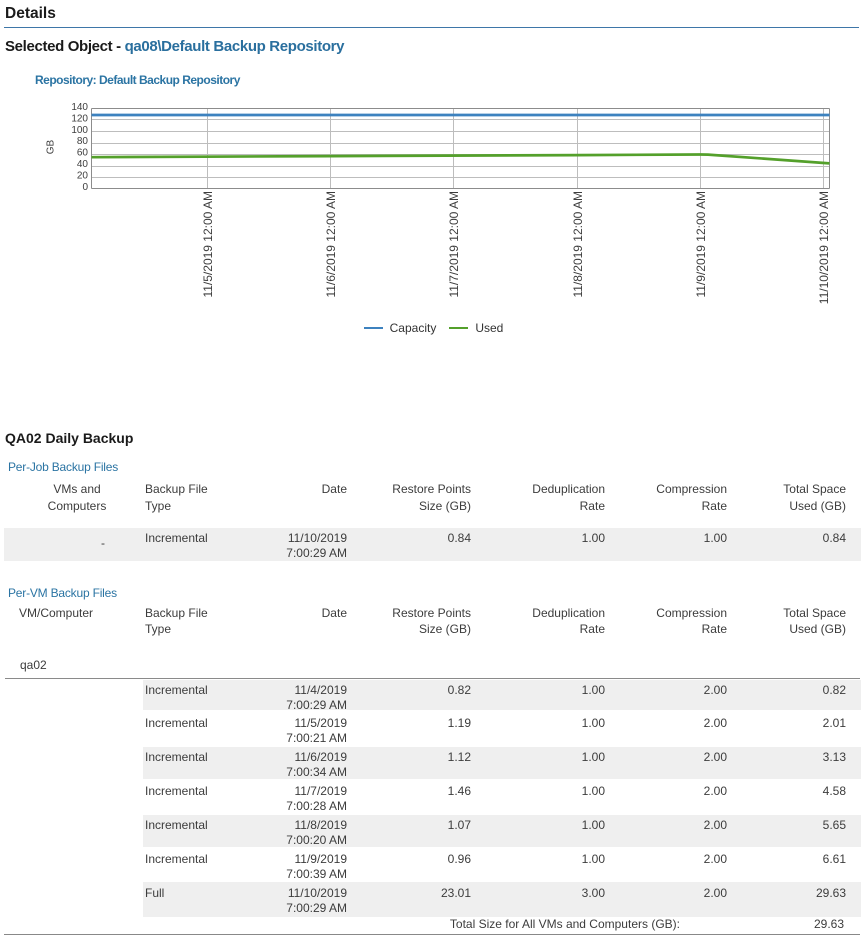 This screenshot has width=863, height=939. What do you see at coordinates (83, 141) in the screenshot?
I see `svg-text: 80` at bounding box center [83, 141].